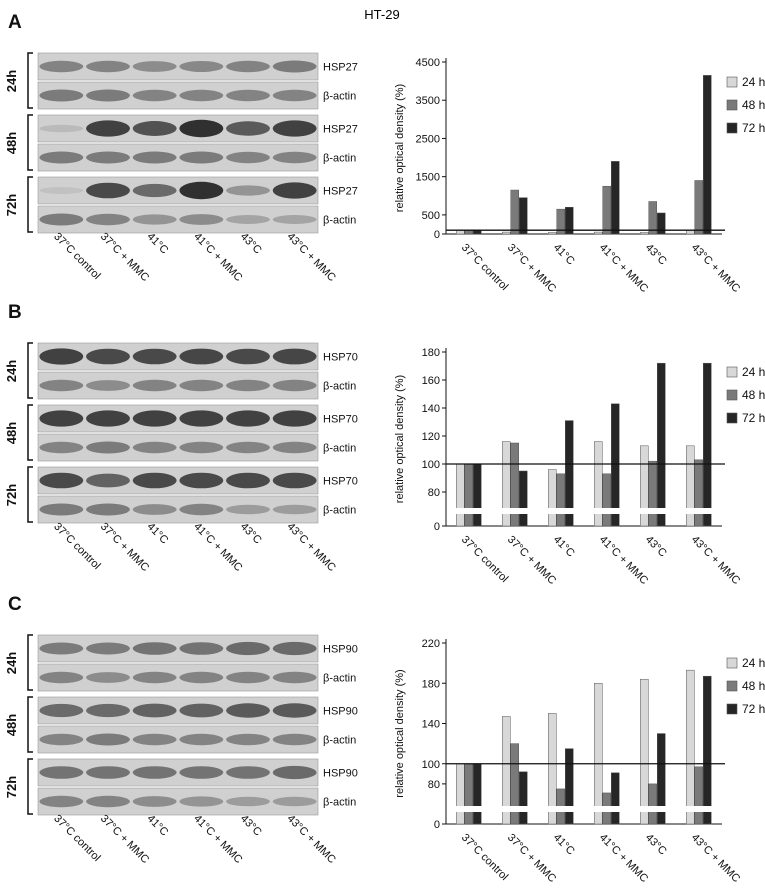 The height and width of the screenshot is (889, 765). I want to click on figure-title: HT-29, so click(381, 14).